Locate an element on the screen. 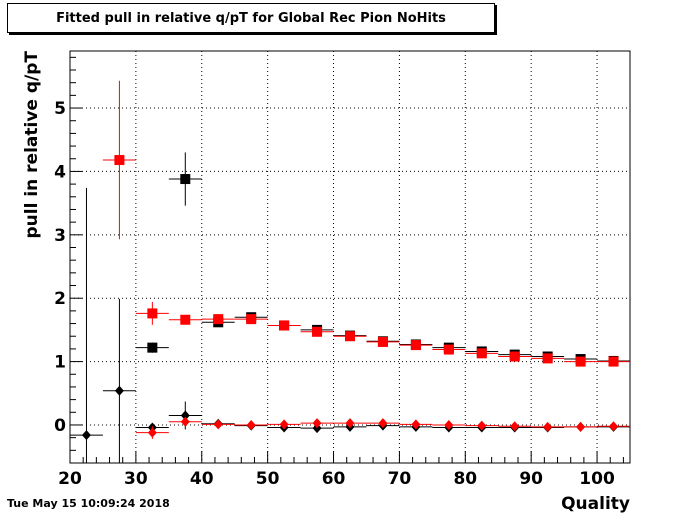 This screenshot has width=700, height=514. x-tick-label: 20 is located at coordinates (70, 479).